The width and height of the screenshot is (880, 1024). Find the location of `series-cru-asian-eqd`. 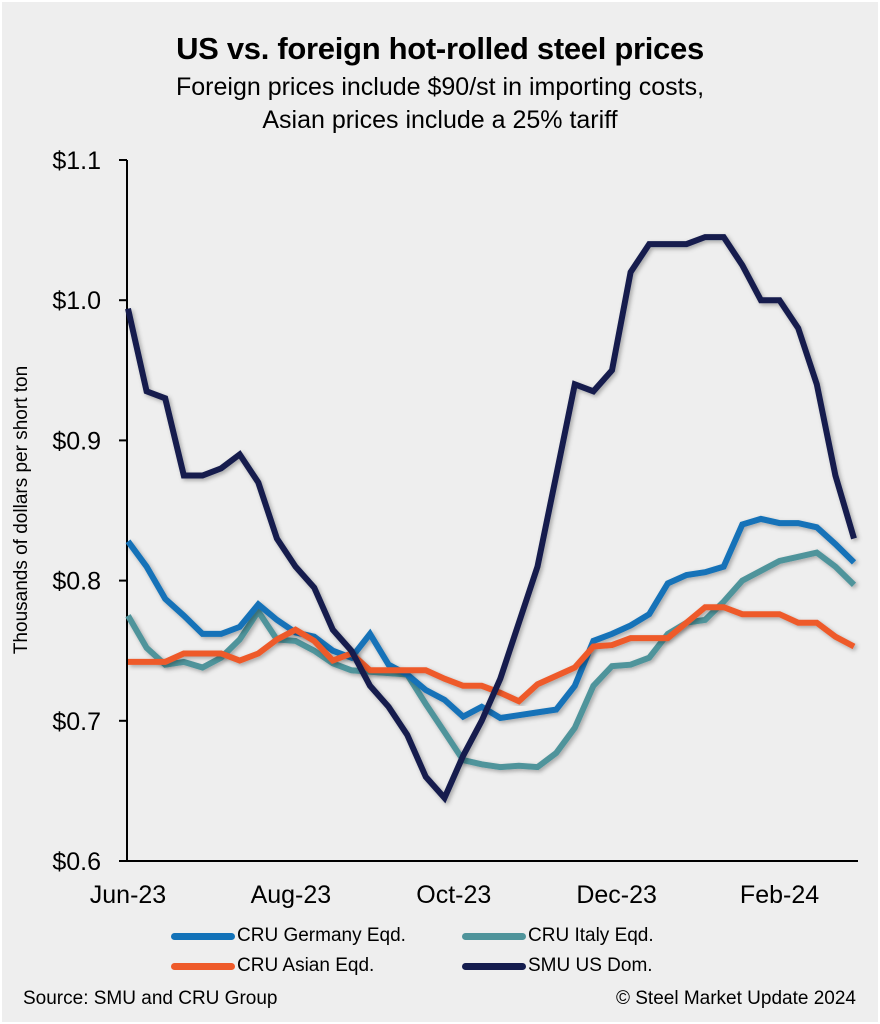

series-cru-asian-eqd is located at coordinates (492, 654).